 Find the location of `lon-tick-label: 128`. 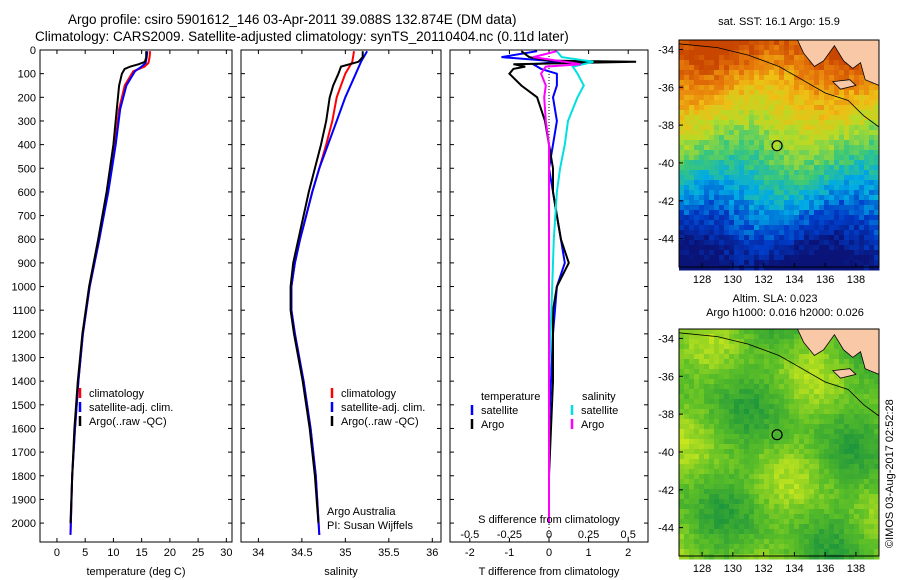

lon-tick-label: 128 is located at coordinates (702, 569).